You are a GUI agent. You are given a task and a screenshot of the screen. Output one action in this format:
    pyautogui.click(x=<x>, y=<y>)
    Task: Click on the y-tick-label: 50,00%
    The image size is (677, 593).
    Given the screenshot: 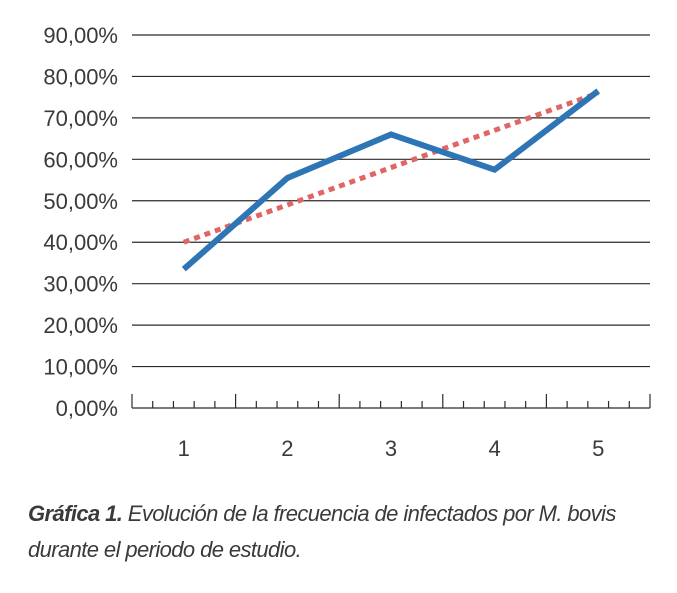 What is the action you would take?
    pyautogui.click(x=80, y=201)
    